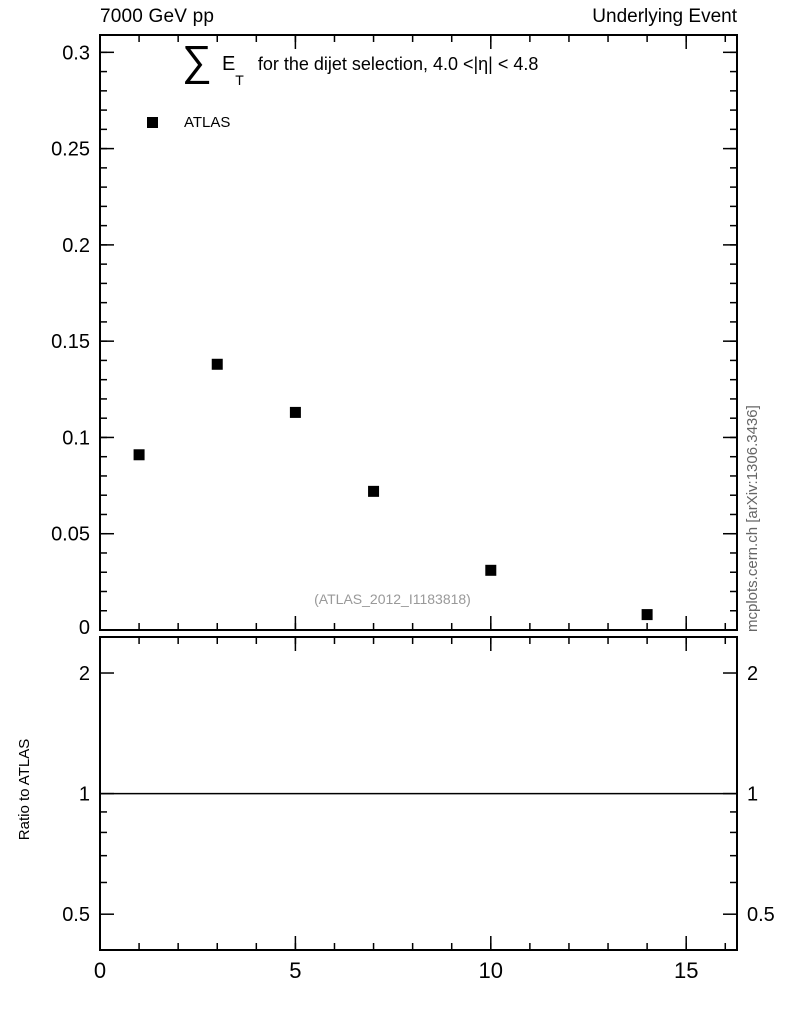  I want to click on svg-text: 10, so click(491, 970).